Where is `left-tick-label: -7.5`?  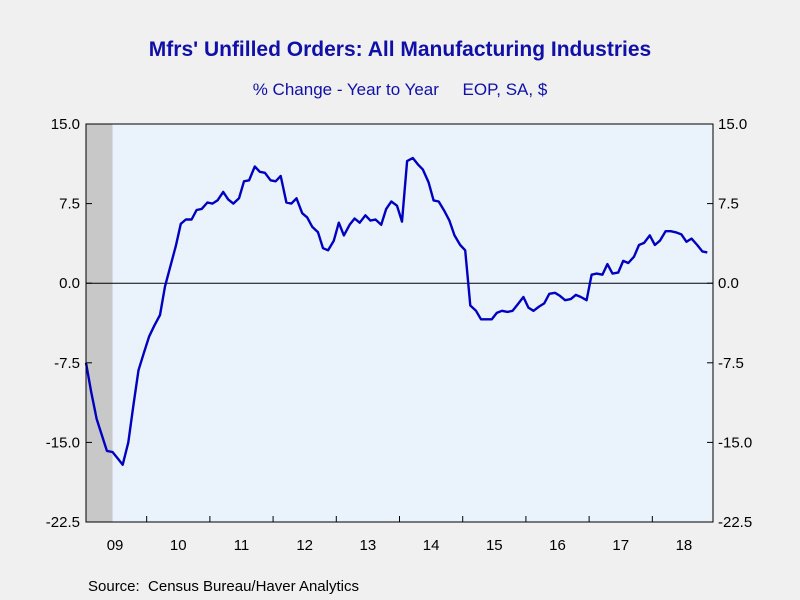
left-tick-label: -7.5 is located at coordinates (67, 363).